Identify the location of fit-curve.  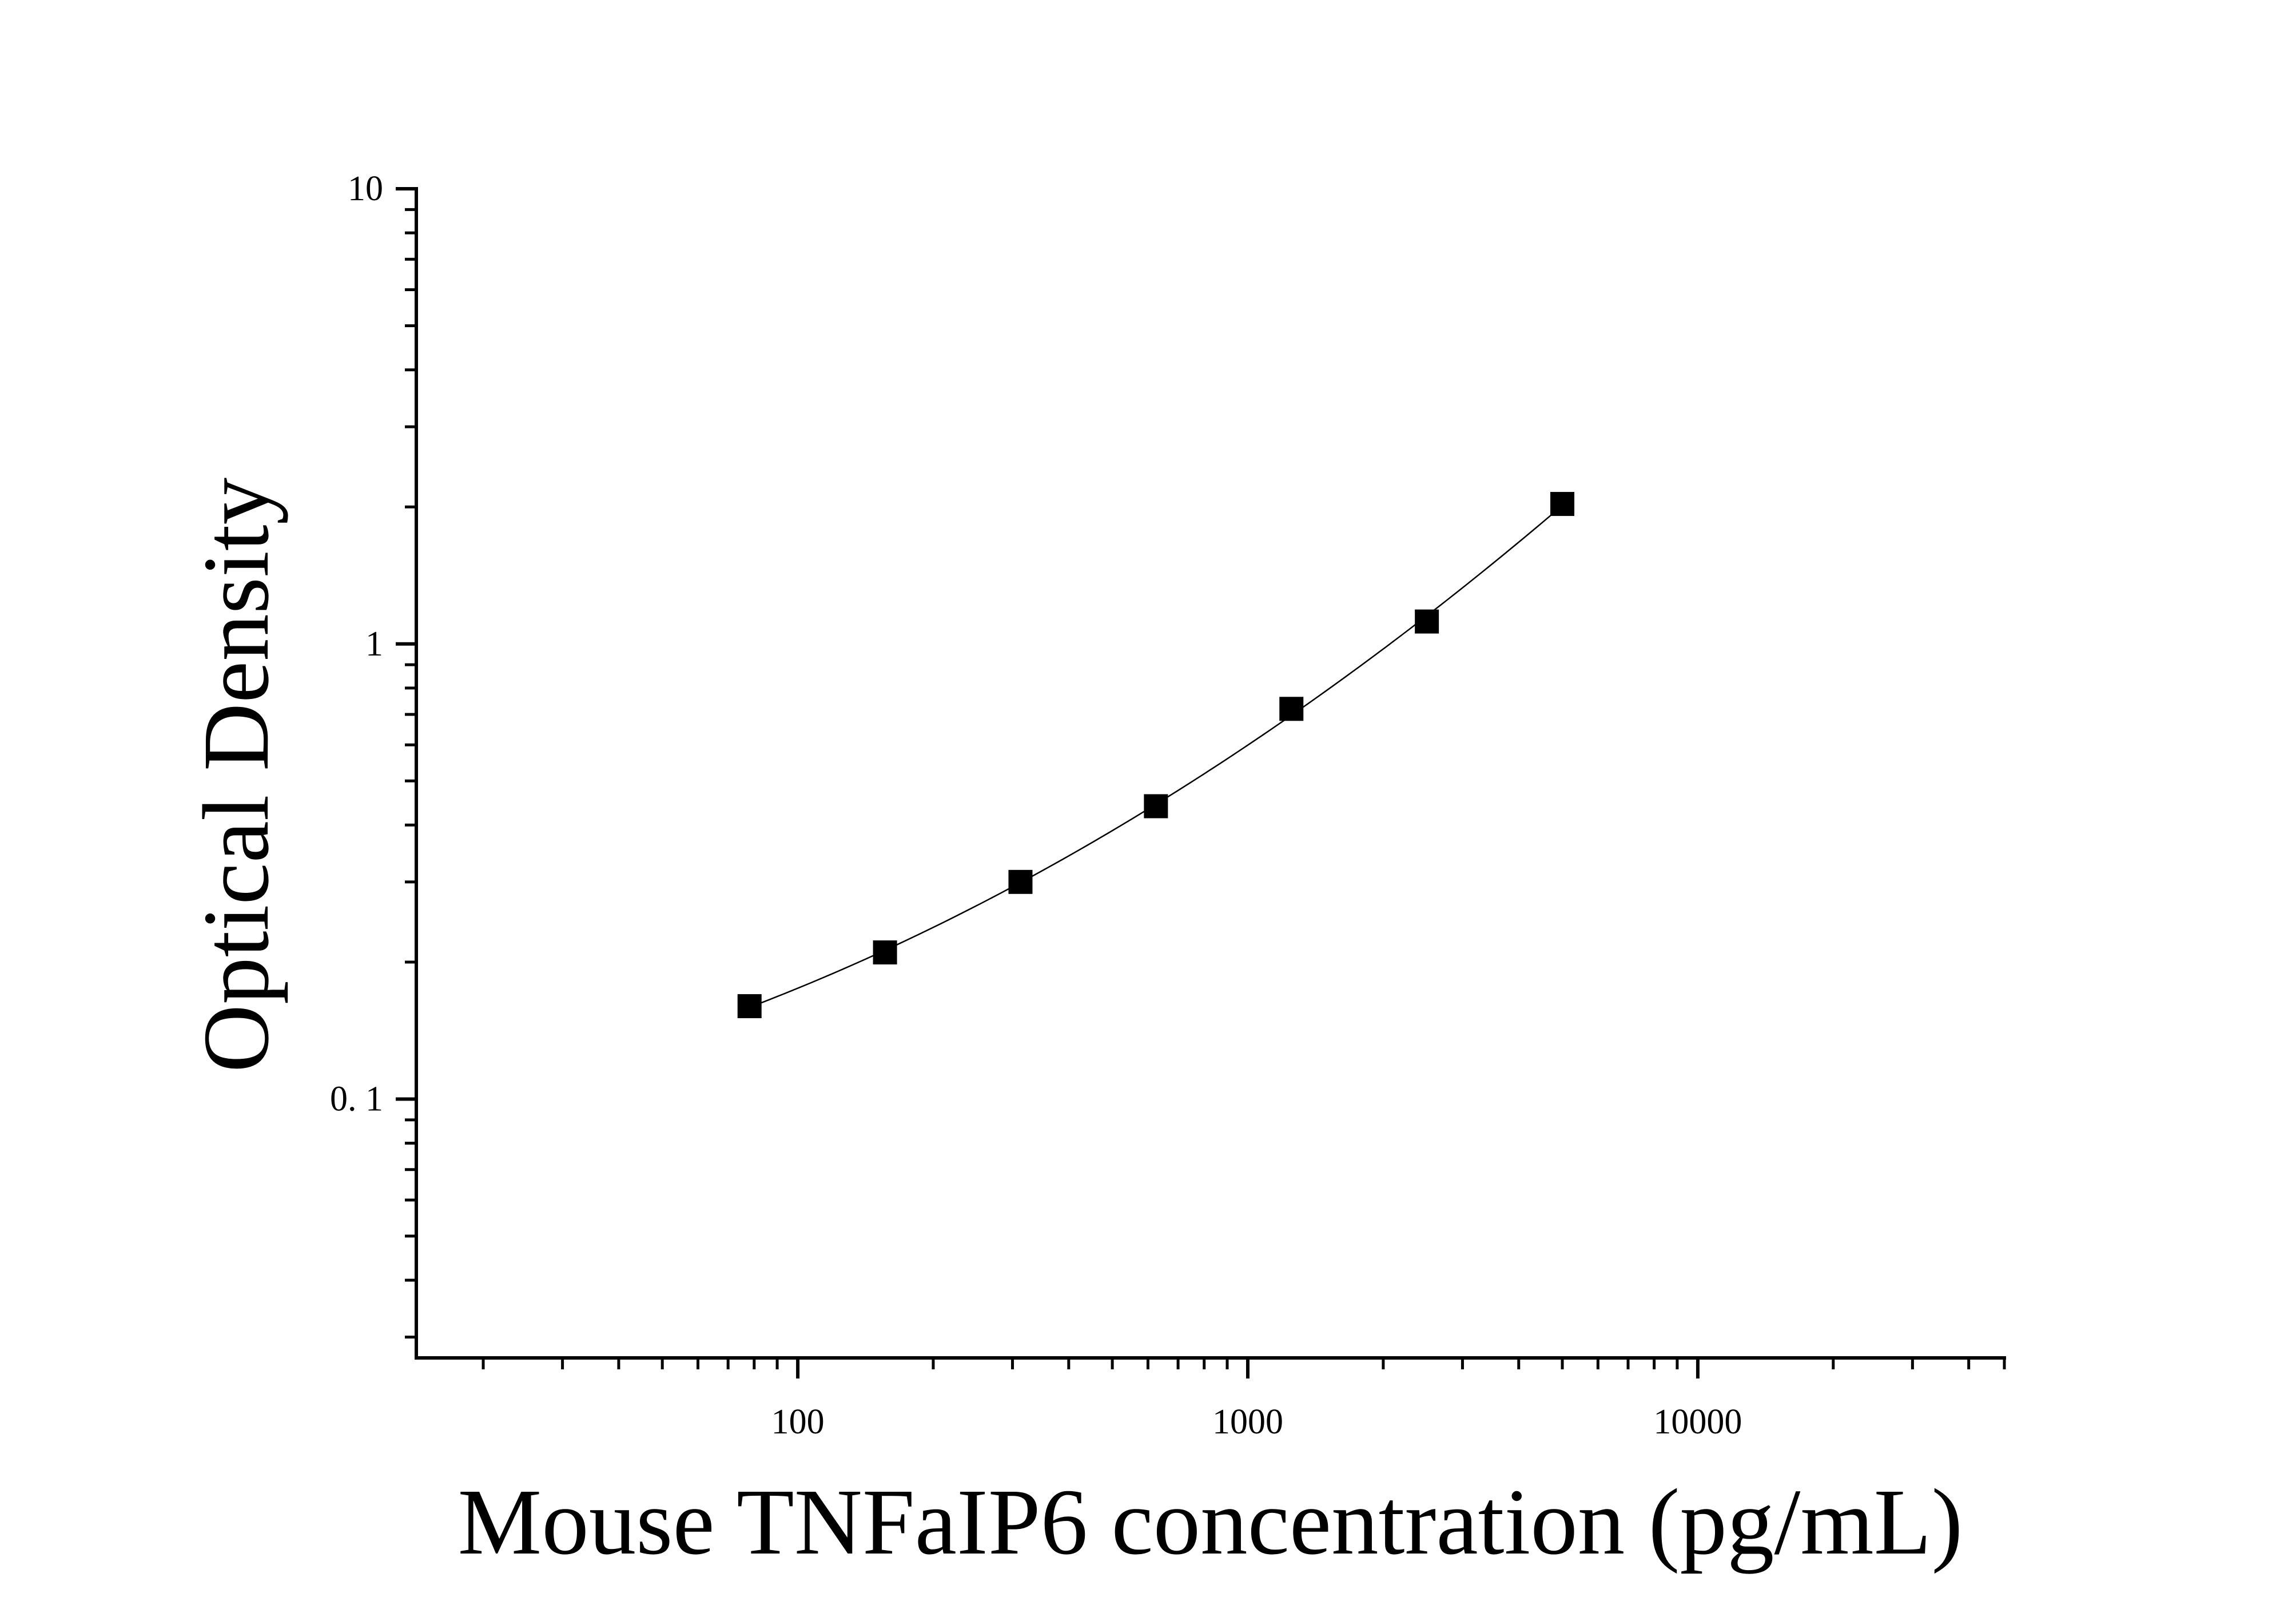
(1156, 756).